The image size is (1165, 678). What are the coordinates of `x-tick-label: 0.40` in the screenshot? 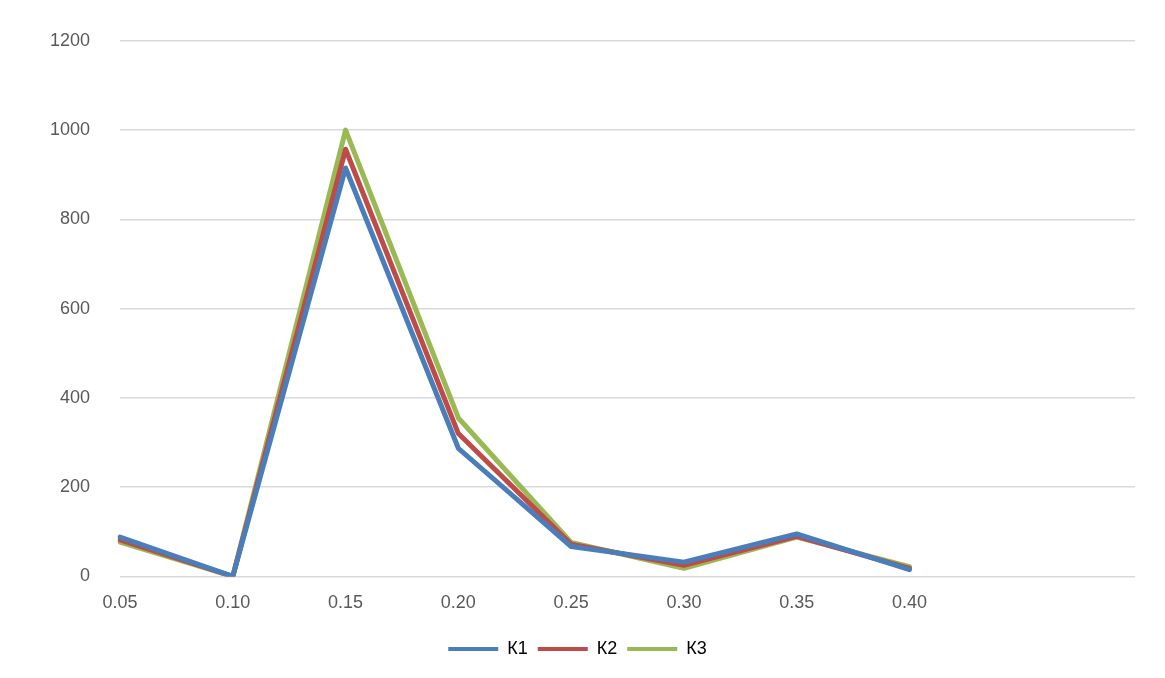 It's located at (909, 602).